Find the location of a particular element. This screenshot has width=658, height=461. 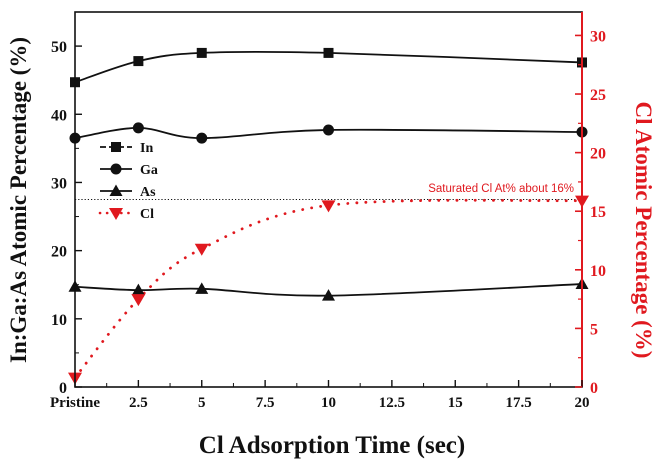

x-axis-title: Cl Adsorption Time (sec) is located at coordinates (332, 445).